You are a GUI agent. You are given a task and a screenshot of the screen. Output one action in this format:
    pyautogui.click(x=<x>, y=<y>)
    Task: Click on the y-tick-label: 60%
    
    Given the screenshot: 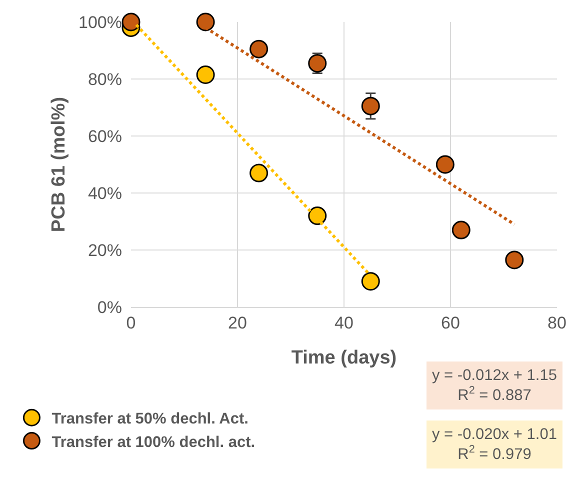 What is the action you would take?
    pyautogui.click(x=105, y=136)
    